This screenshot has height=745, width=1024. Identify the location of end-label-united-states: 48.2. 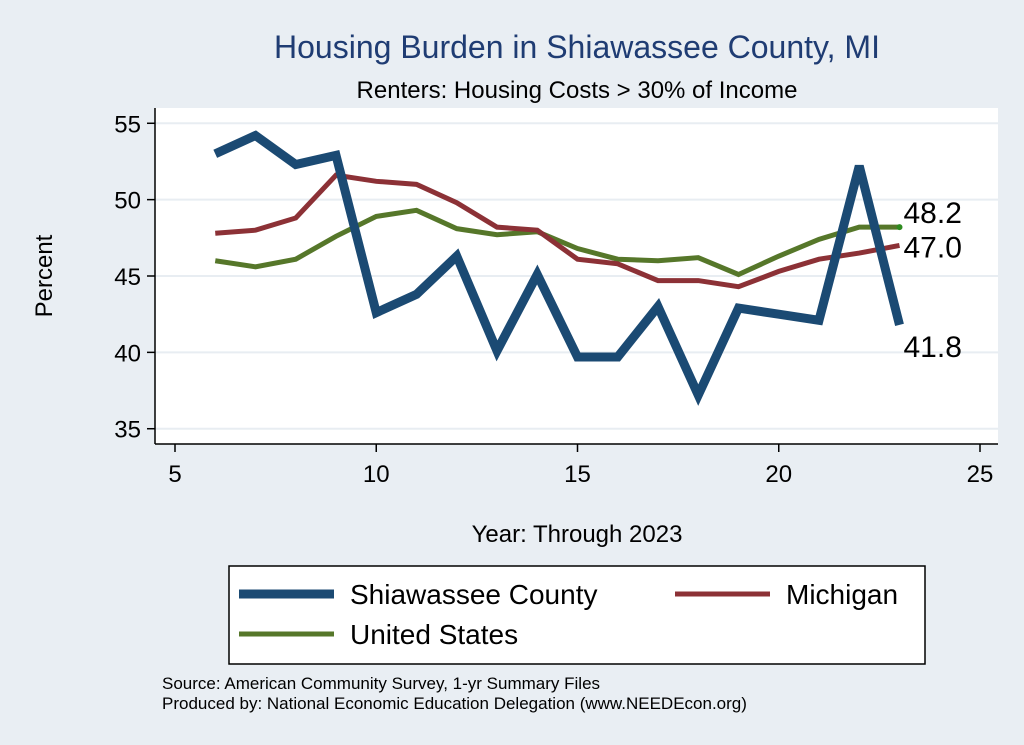
(933, 213).